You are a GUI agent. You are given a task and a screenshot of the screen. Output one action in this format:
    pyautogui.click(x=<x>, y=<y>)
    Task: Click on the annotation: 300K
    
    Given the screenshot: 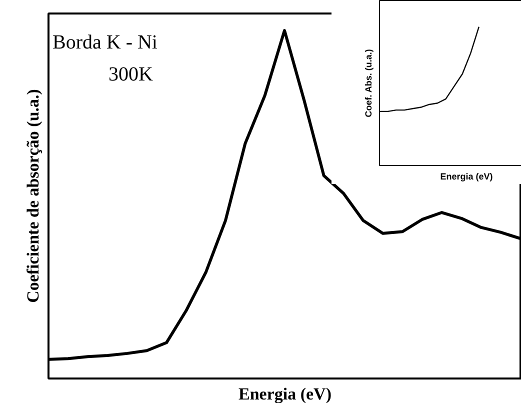 What is the action you would take?
    pyautogui.click(x=131, y=75)
    